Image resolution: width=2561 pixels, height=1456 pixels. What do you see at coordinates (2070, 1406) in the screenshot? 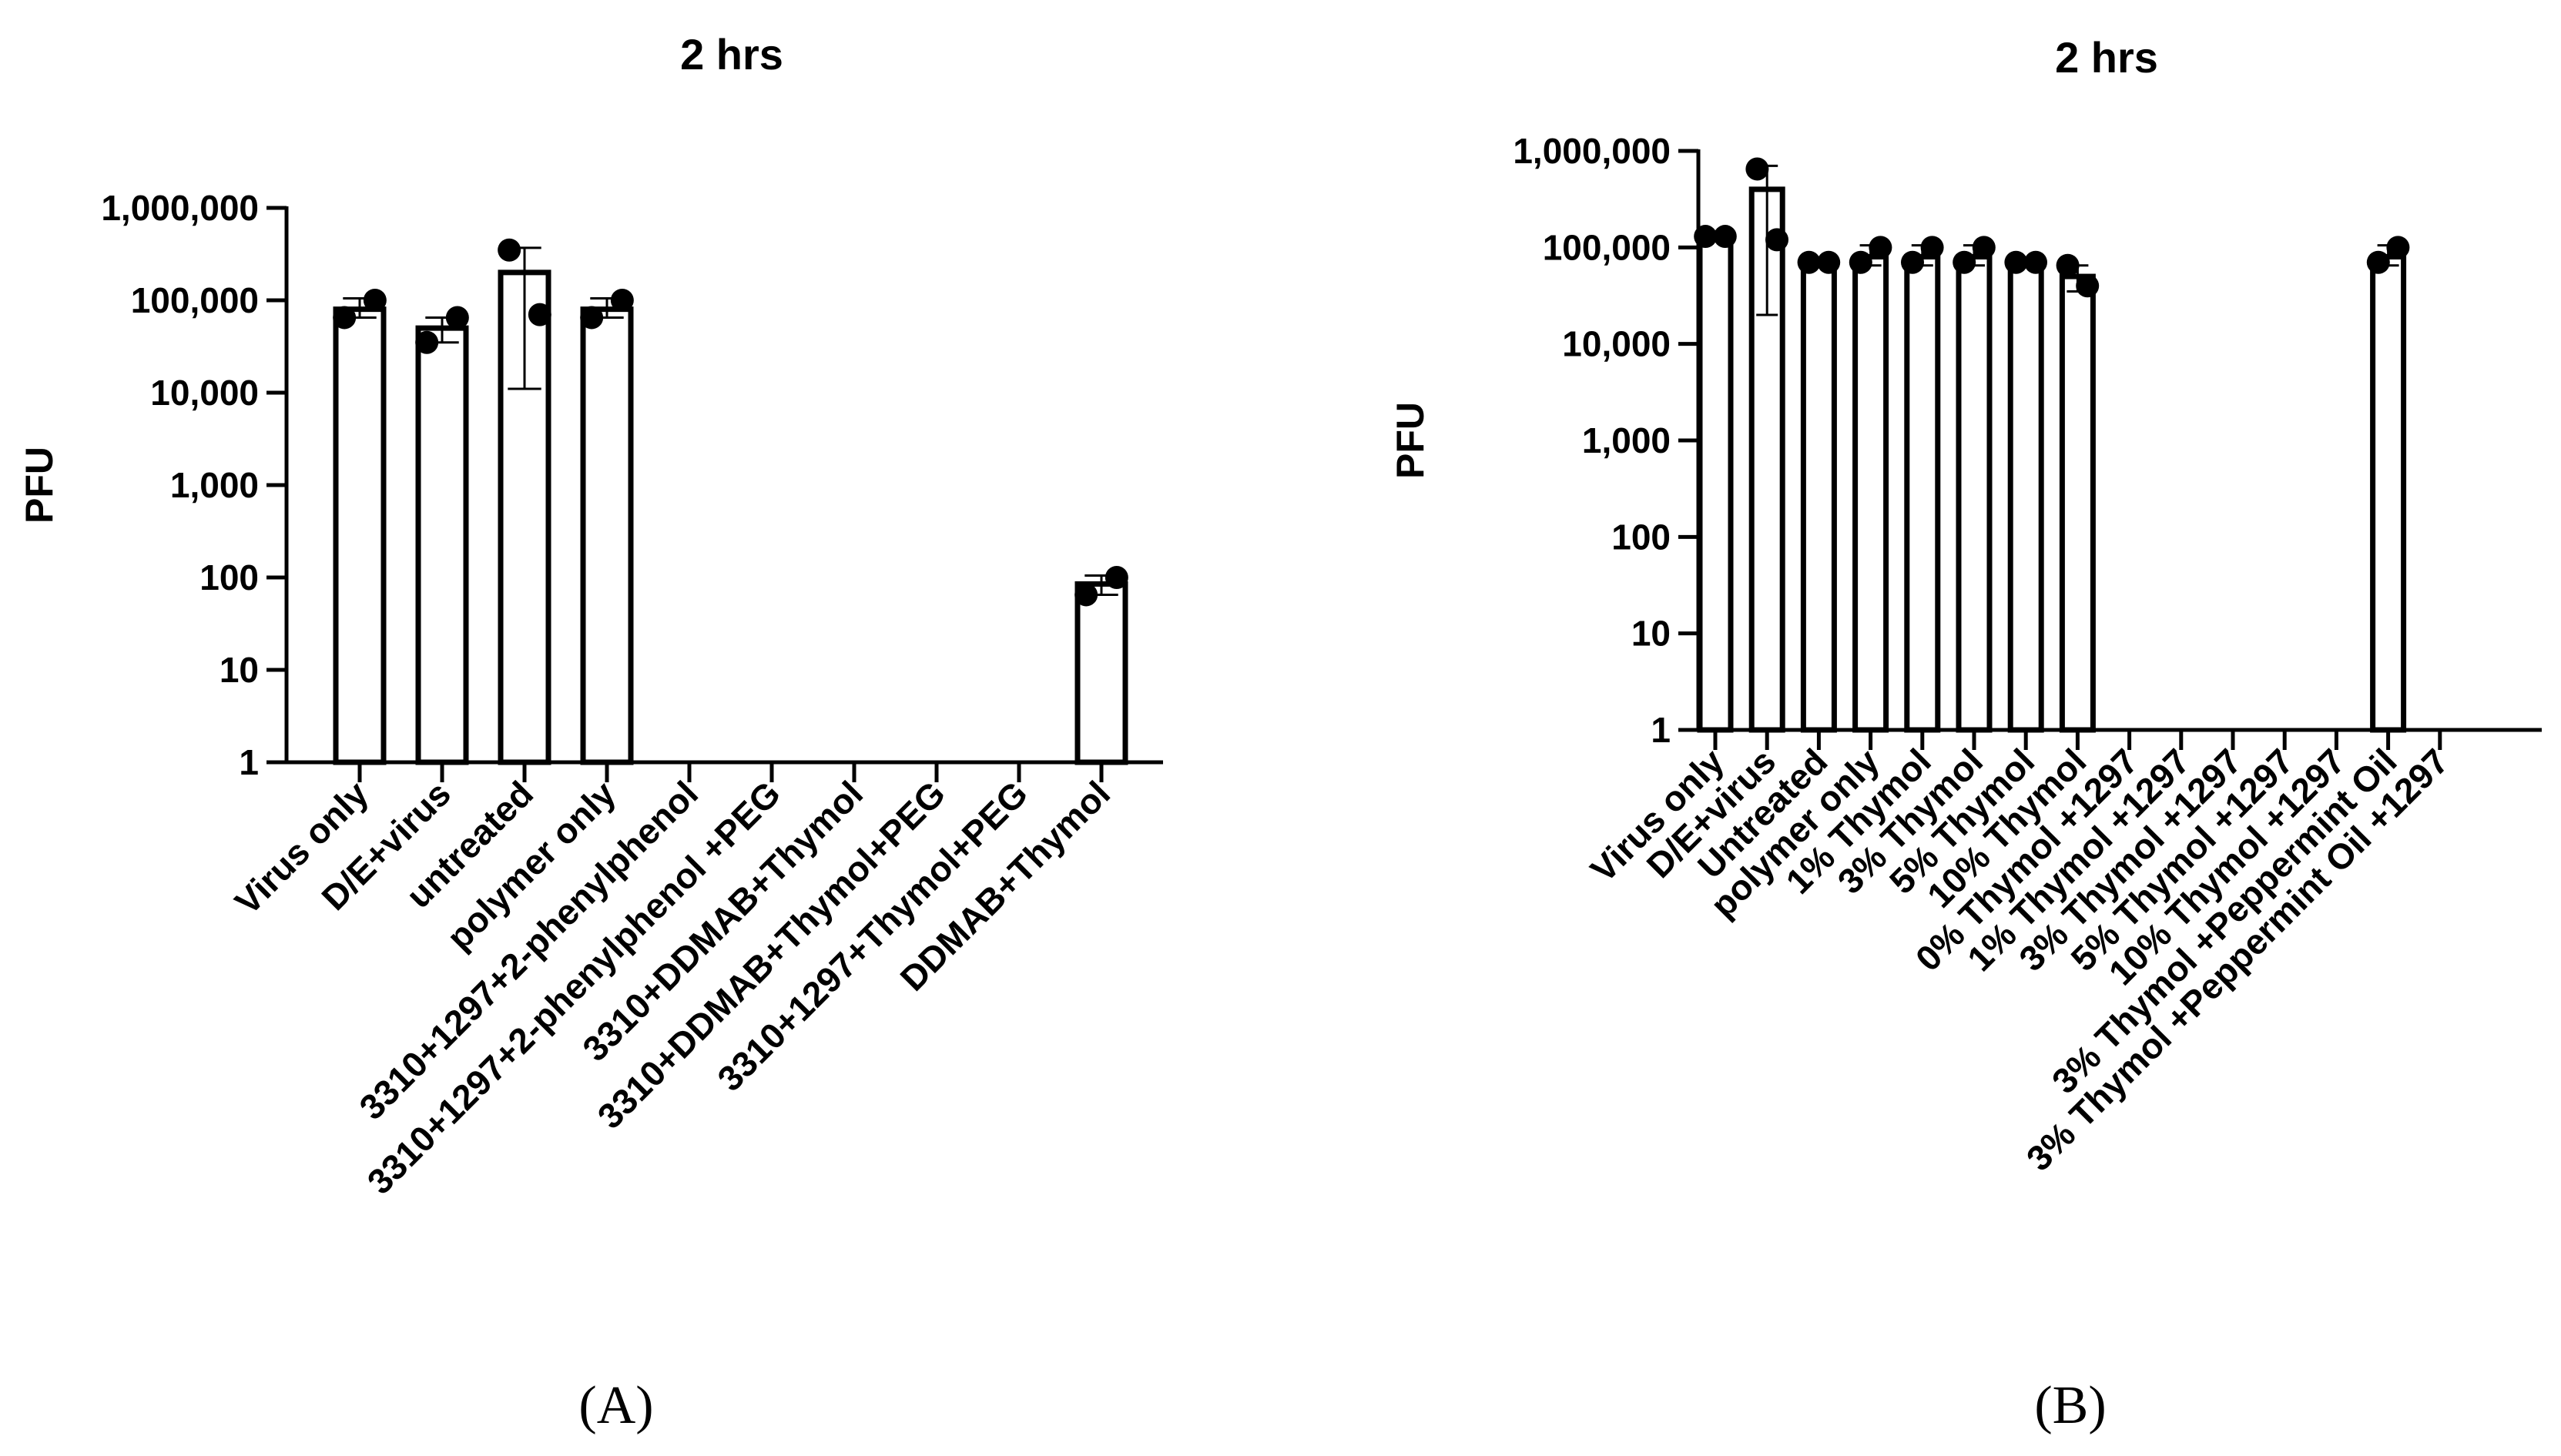
I see `panel-label: (B)` at bounding box center [2070, 1406].